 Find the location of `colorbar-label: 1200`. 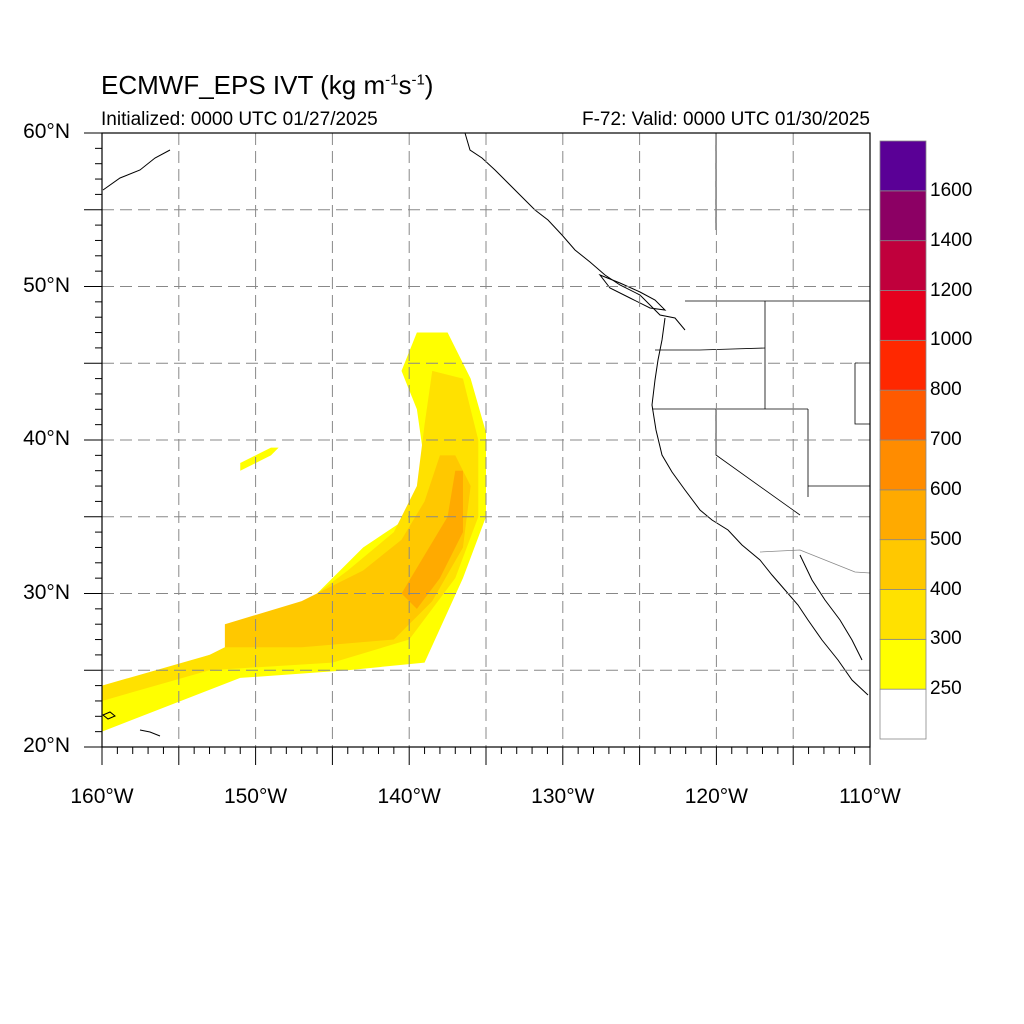

colorbar-label: 1200 is located at coordinates (951, 290).